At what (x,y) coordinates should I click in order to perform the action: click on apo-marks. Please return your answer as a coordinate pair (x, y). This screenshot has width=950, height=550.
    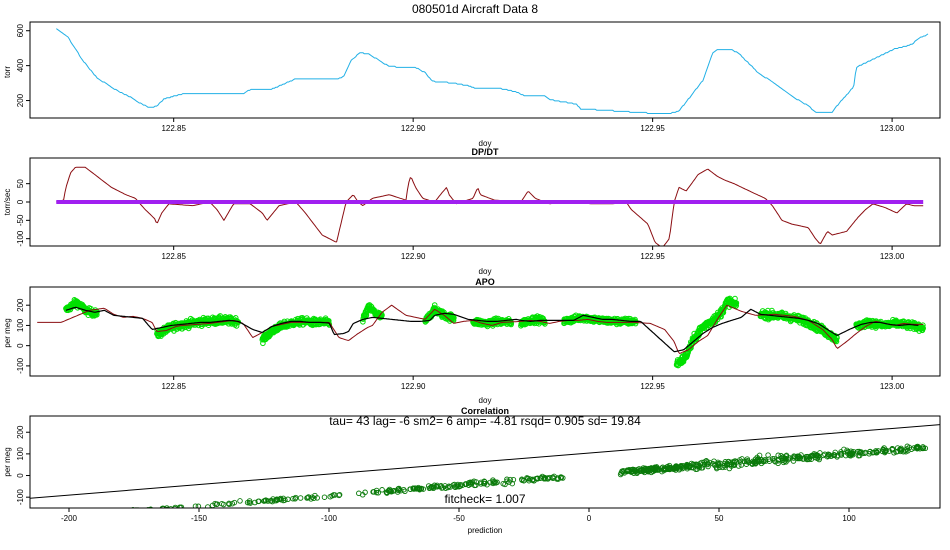
    Looking at the image, I should click on (482, 332).